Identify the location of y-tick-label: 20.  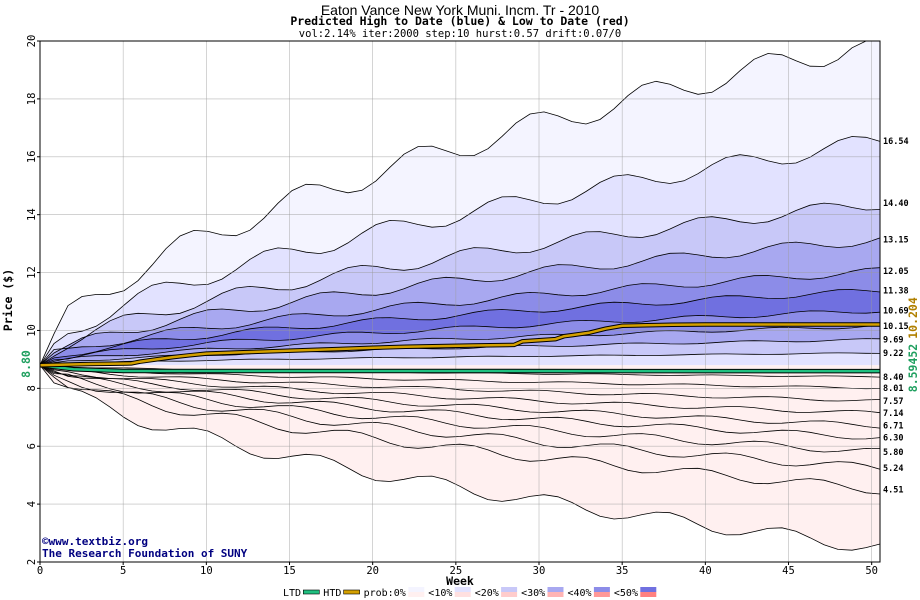
(32, 41).